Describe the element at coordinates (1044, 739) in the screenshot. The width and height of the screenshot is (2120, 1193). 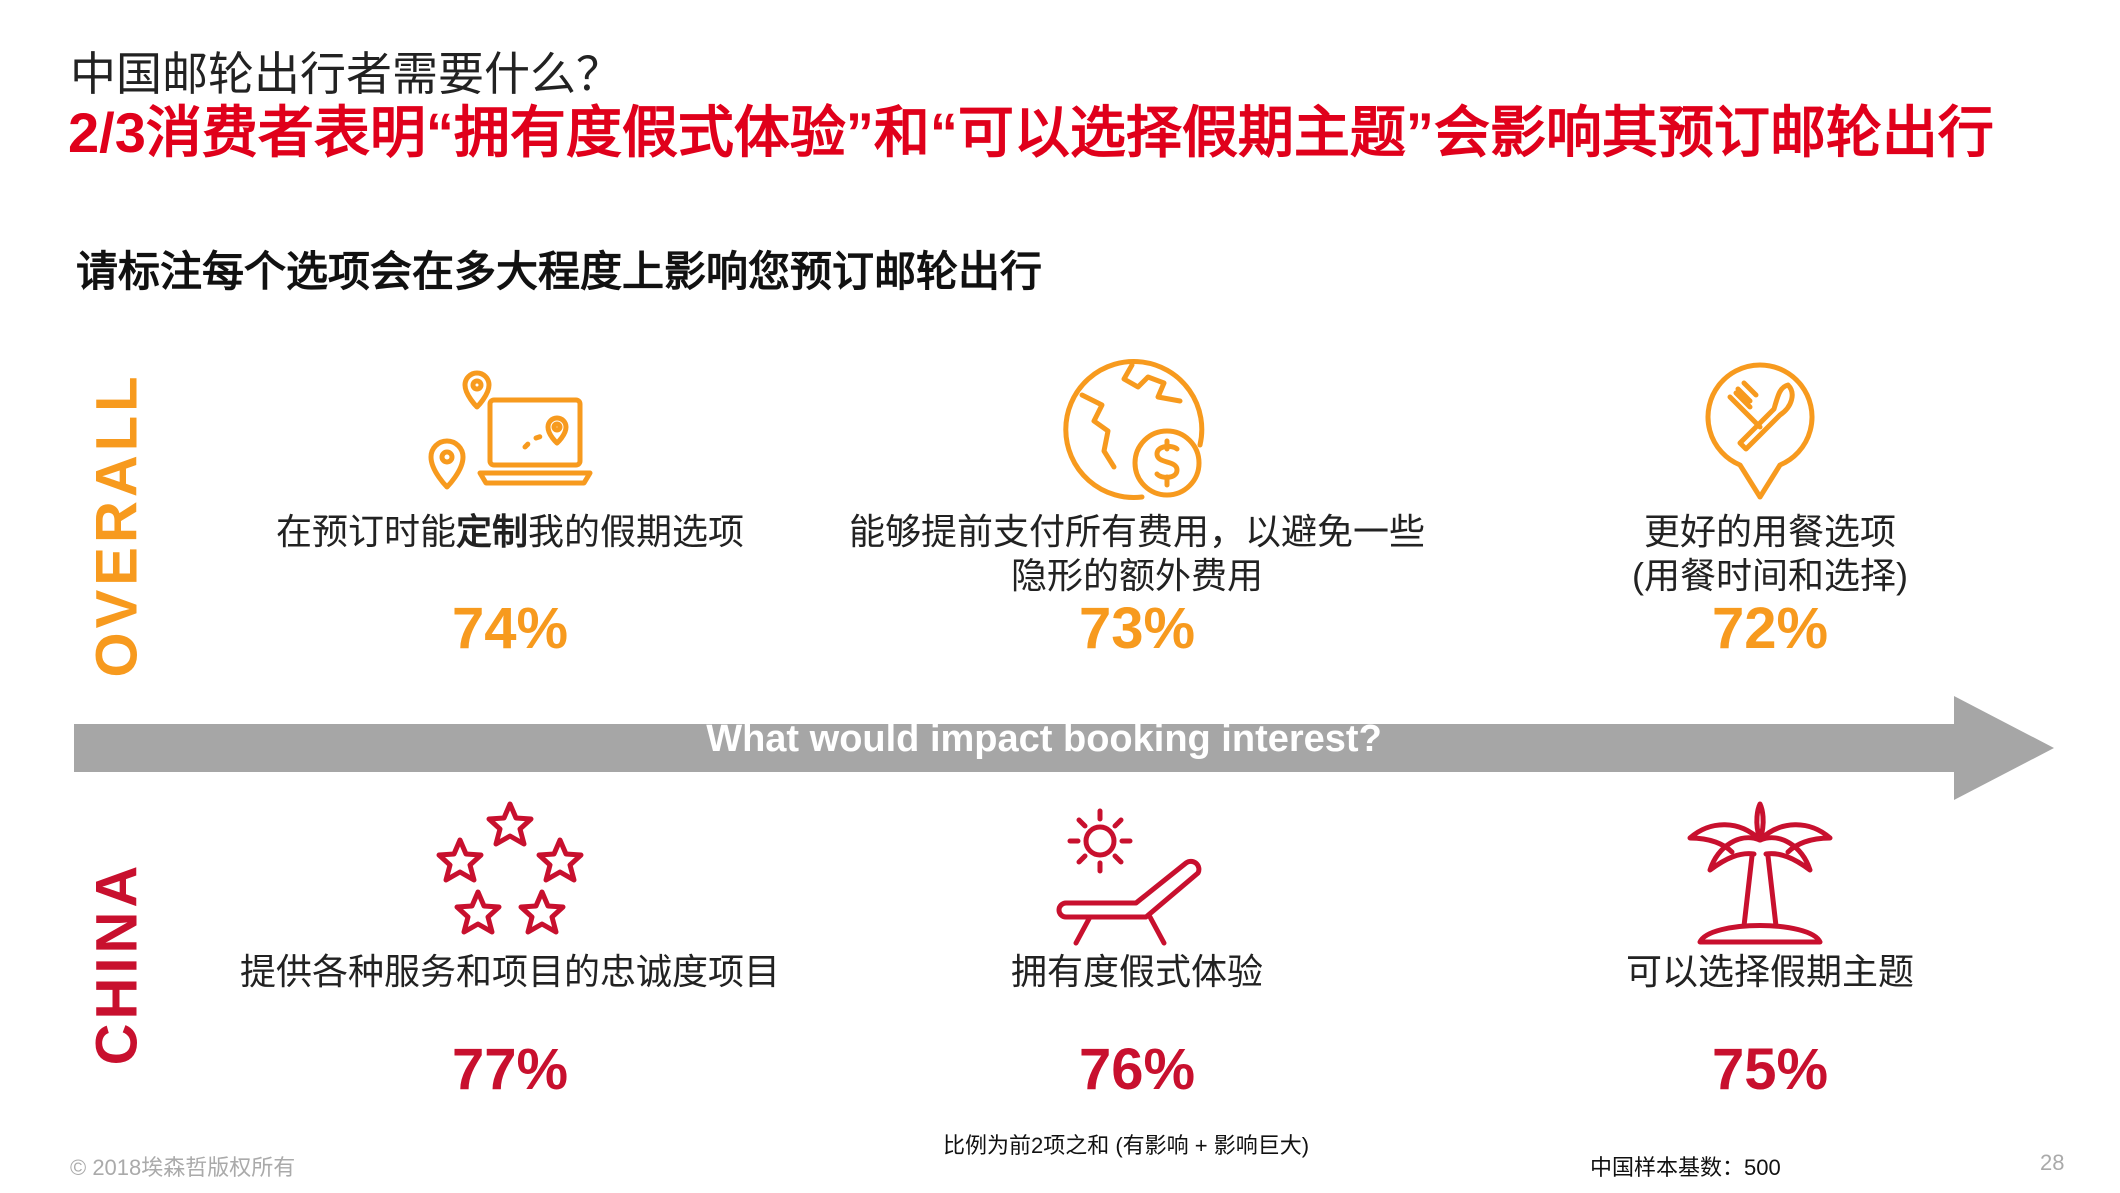
I see `arrow-caption: What would impact booking interest?` at that location.